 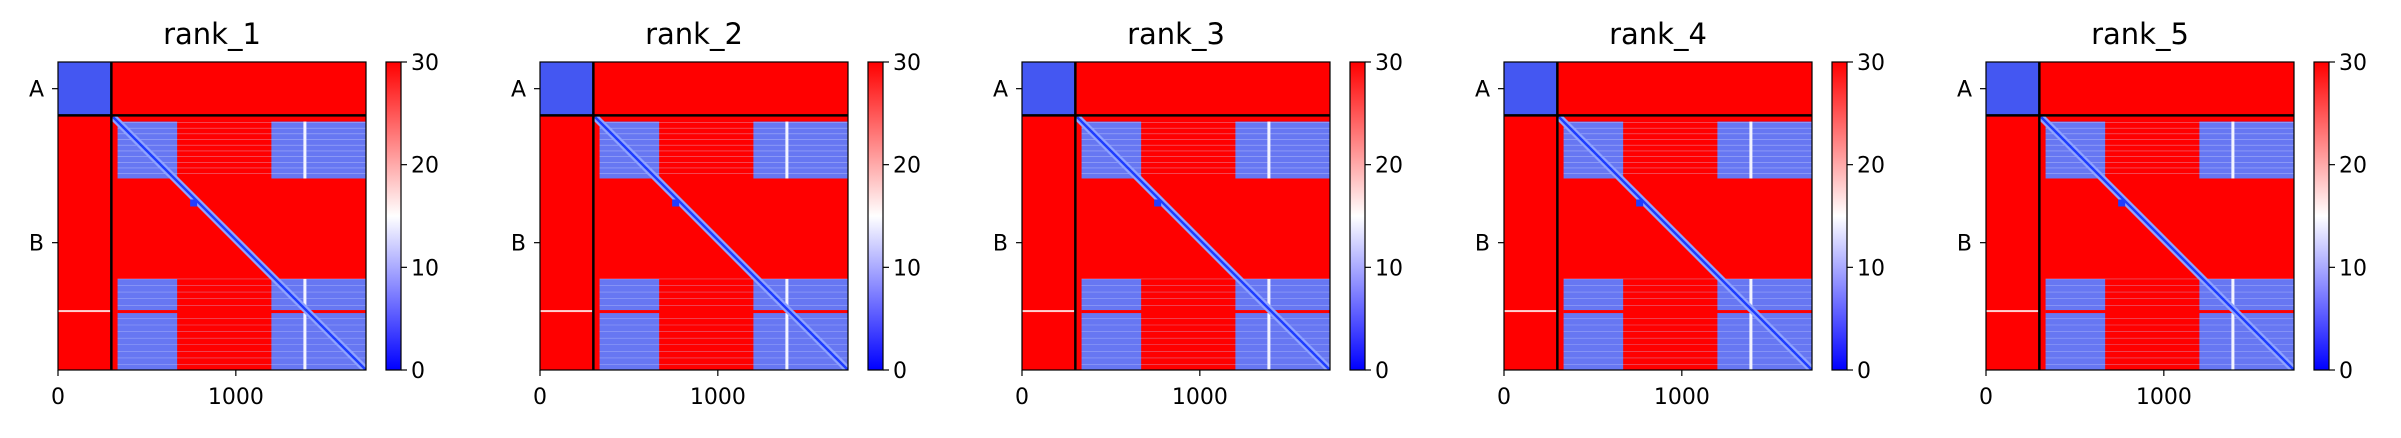 What do you see at coordinates (212, 34) in the screenshot?
I see `panel-title: rank_1` at bounding box center [212, 34].